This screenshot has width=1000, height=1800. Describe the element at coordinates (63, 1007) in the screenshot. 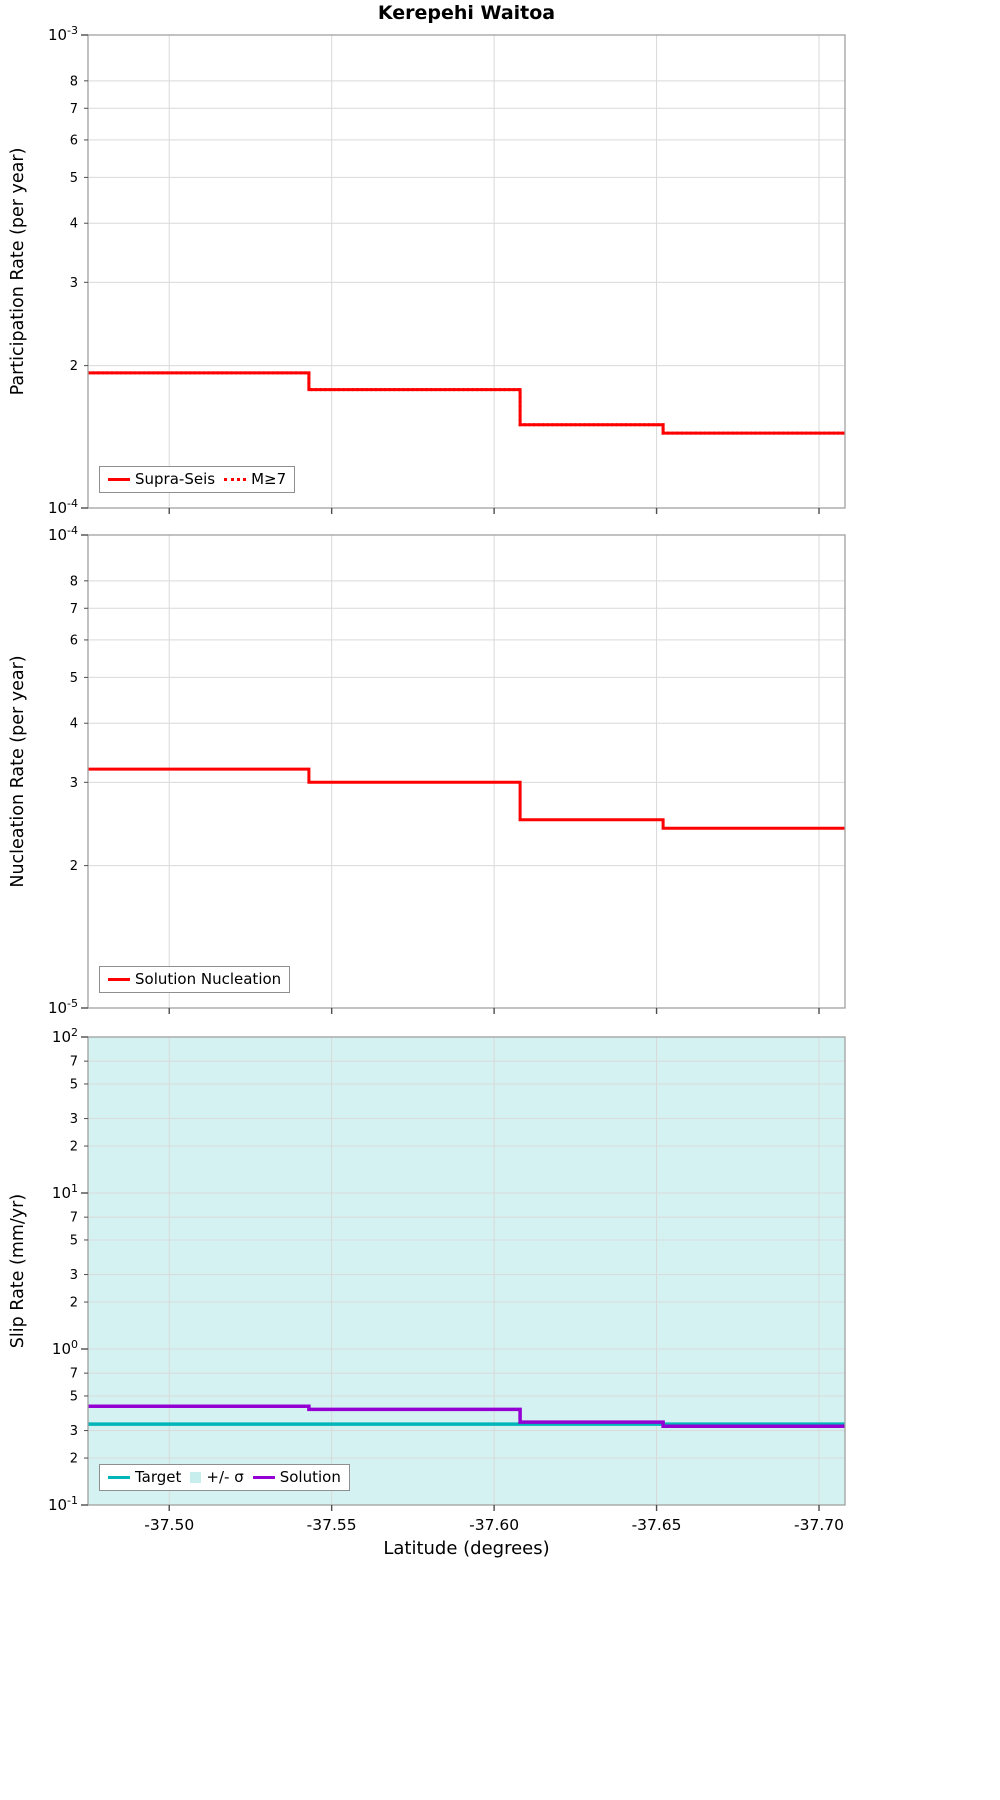

I see `svg-text: 10⁻⁵` at that location.